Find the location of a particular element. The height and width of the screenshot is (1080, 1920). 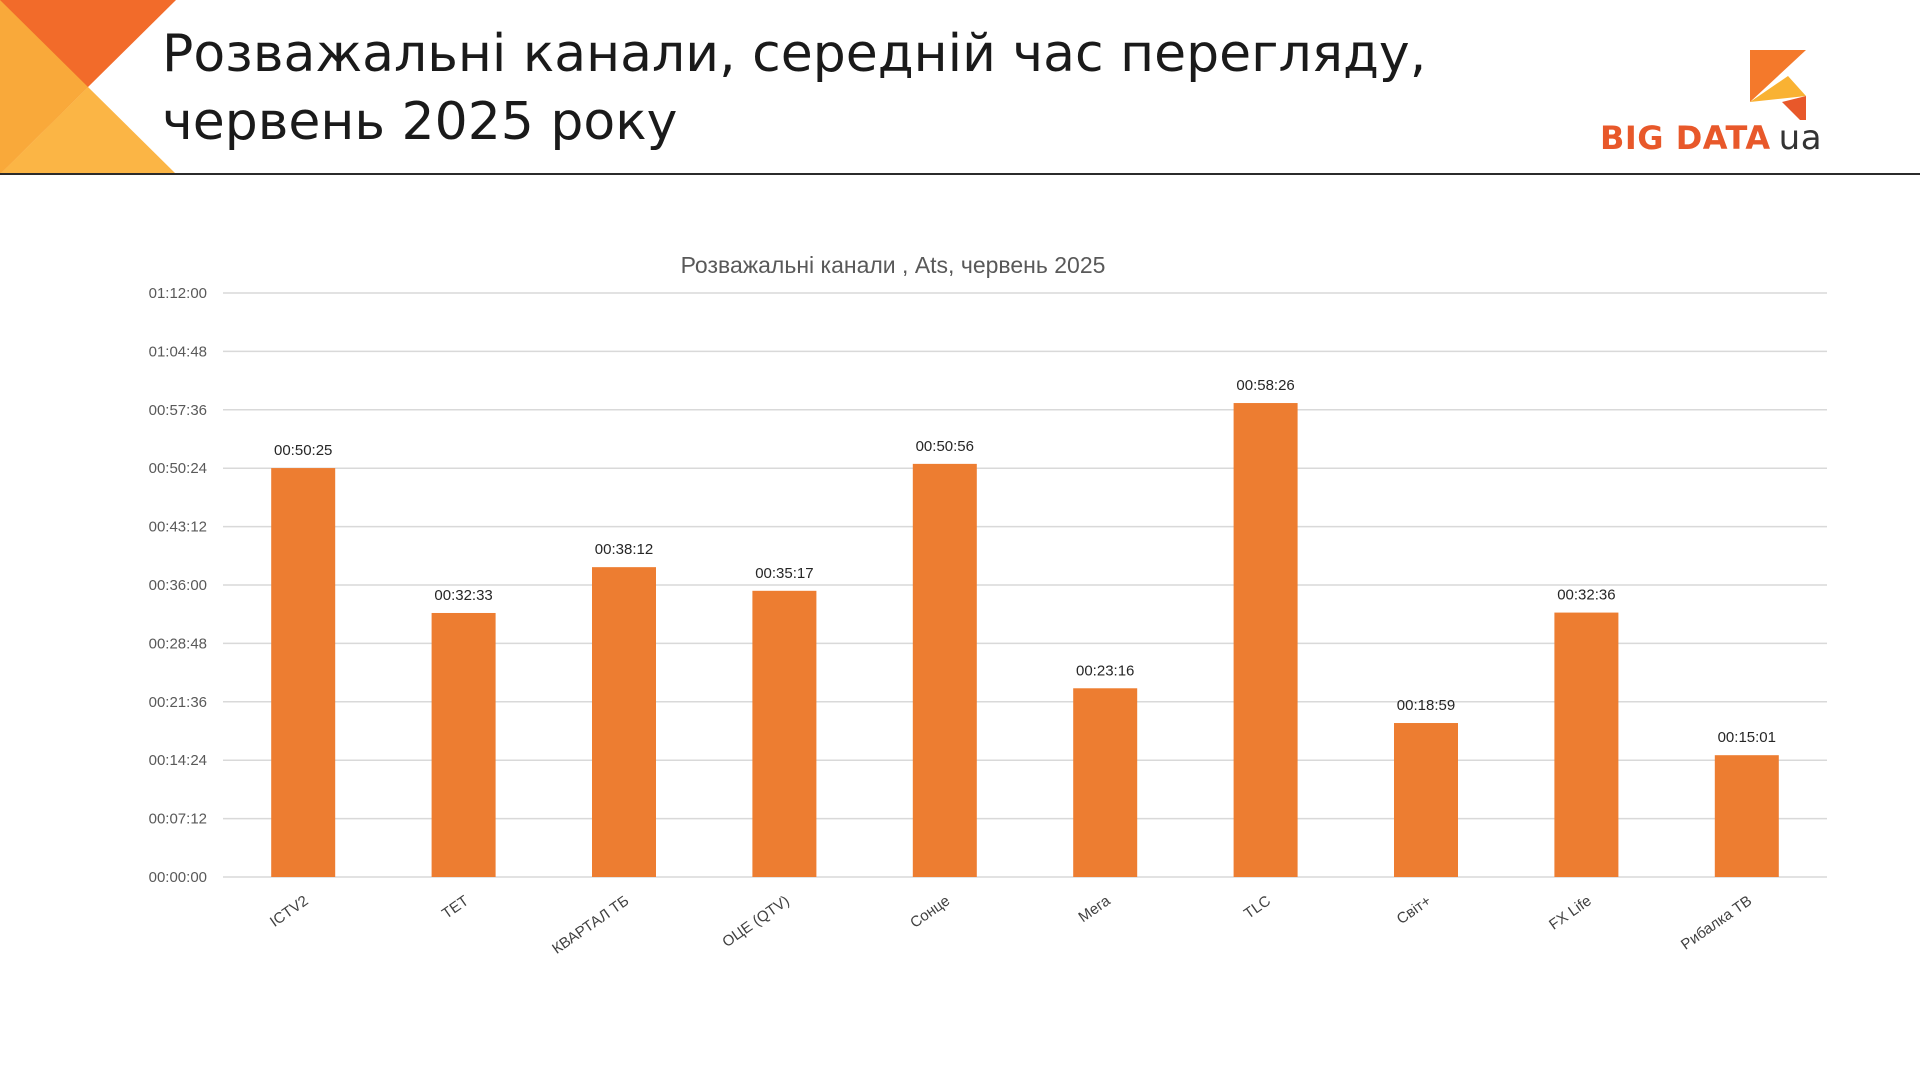

y-tick-label: 00:21:36 is located at coordinates (178, 702).